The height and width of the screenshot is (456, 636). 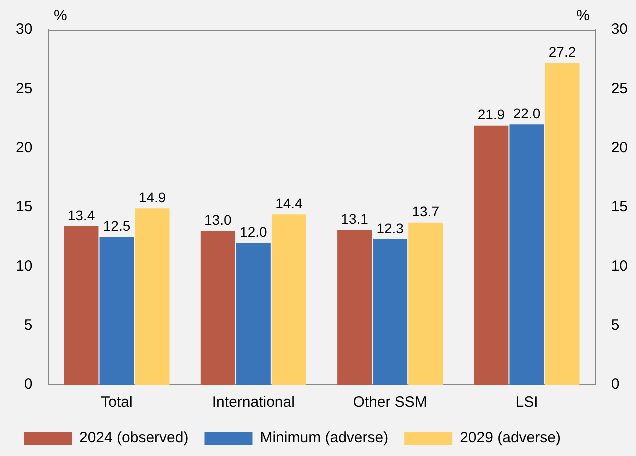 What do you see at coordinates (426, 212) in the screenshot?
I see `data-label: 13.7` at bounding box center [426, 212].